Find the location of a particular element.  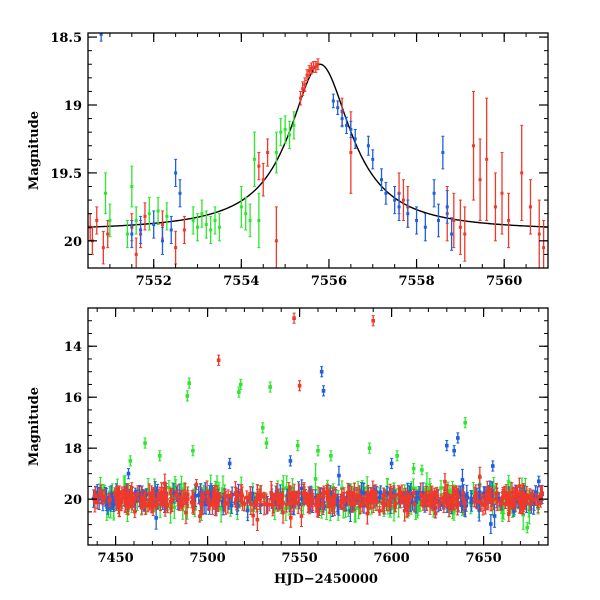

x-tick-label: 7450 is located at coordinates (116, 558).